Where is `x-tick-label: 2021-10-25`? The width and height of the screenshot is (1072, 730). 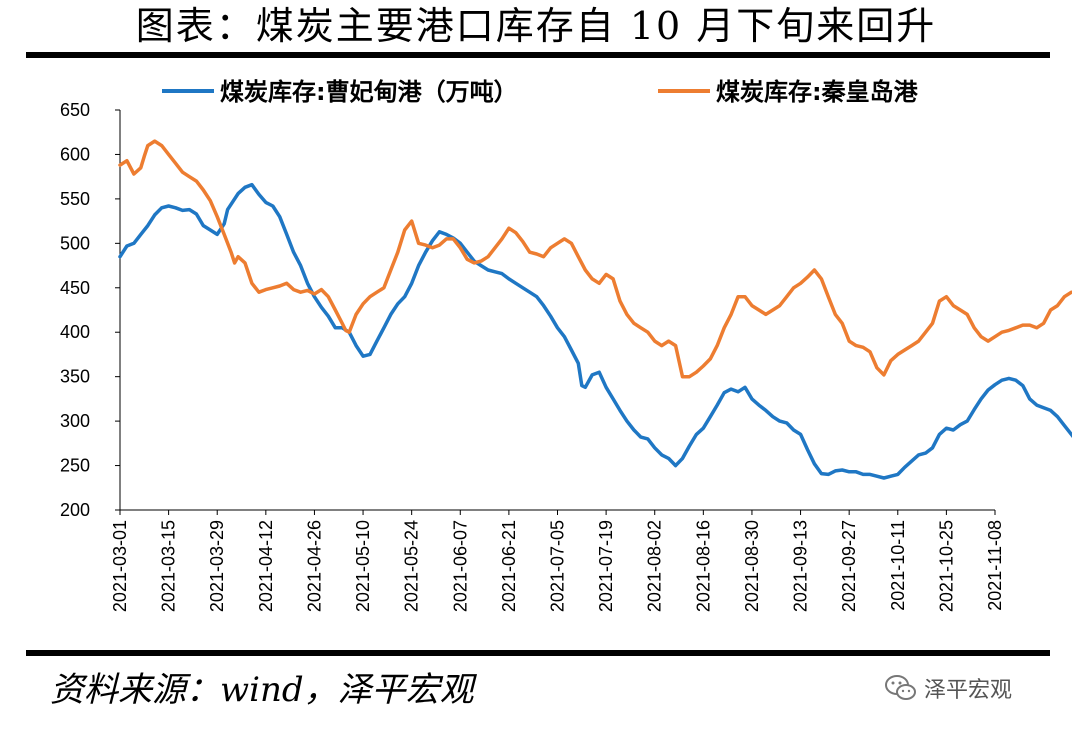 x-tick-label: 2021-10-25 is located at coordinates (946, 566).